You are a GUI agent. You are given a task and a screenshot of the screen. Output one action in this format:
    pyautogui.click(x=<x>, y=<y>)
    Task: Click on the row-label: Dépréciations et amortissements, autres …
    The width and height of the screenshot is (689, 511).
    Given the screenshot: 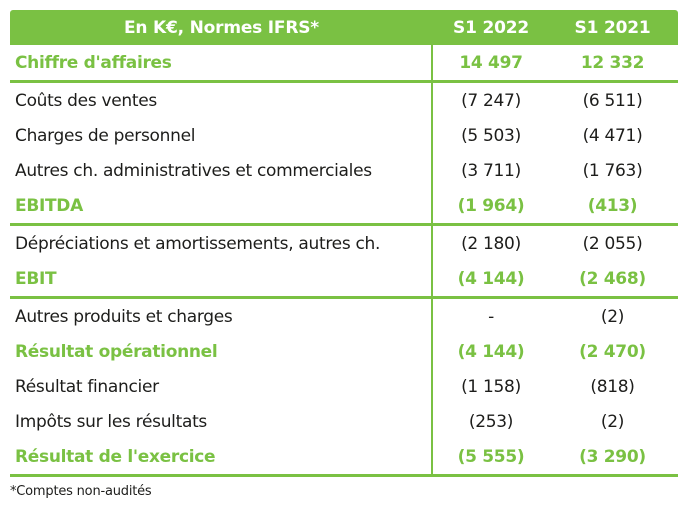 What is the action you would take?
    pyautogui.click(x=221, y=243)
    